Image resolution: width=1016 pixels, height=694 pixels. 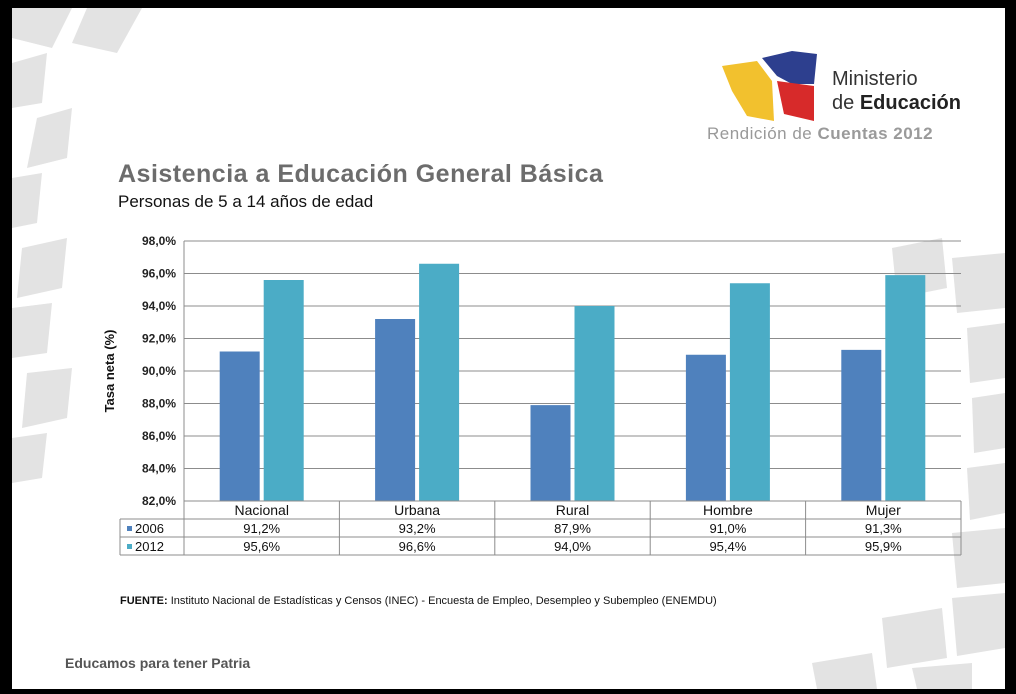 I want to click on data-label: 96,6%, so click(x=417, y=546).